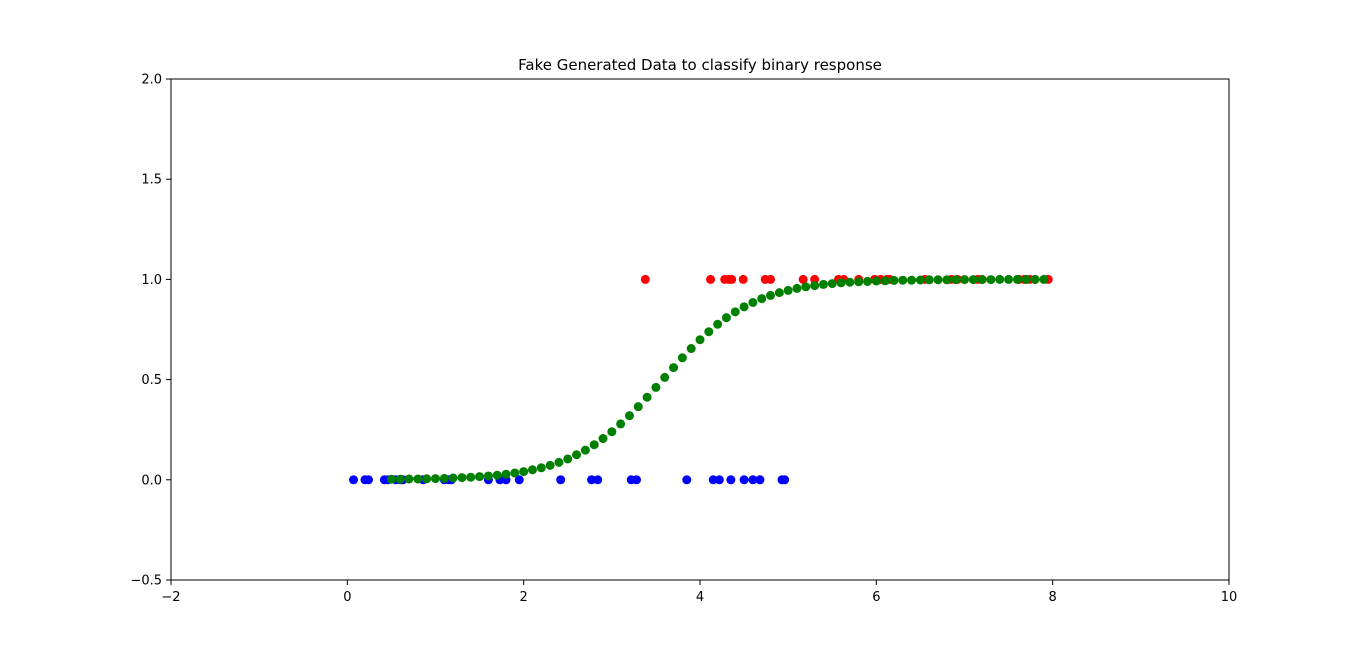  I want to click on y-tick-label: −0.5, so click(146, 581).